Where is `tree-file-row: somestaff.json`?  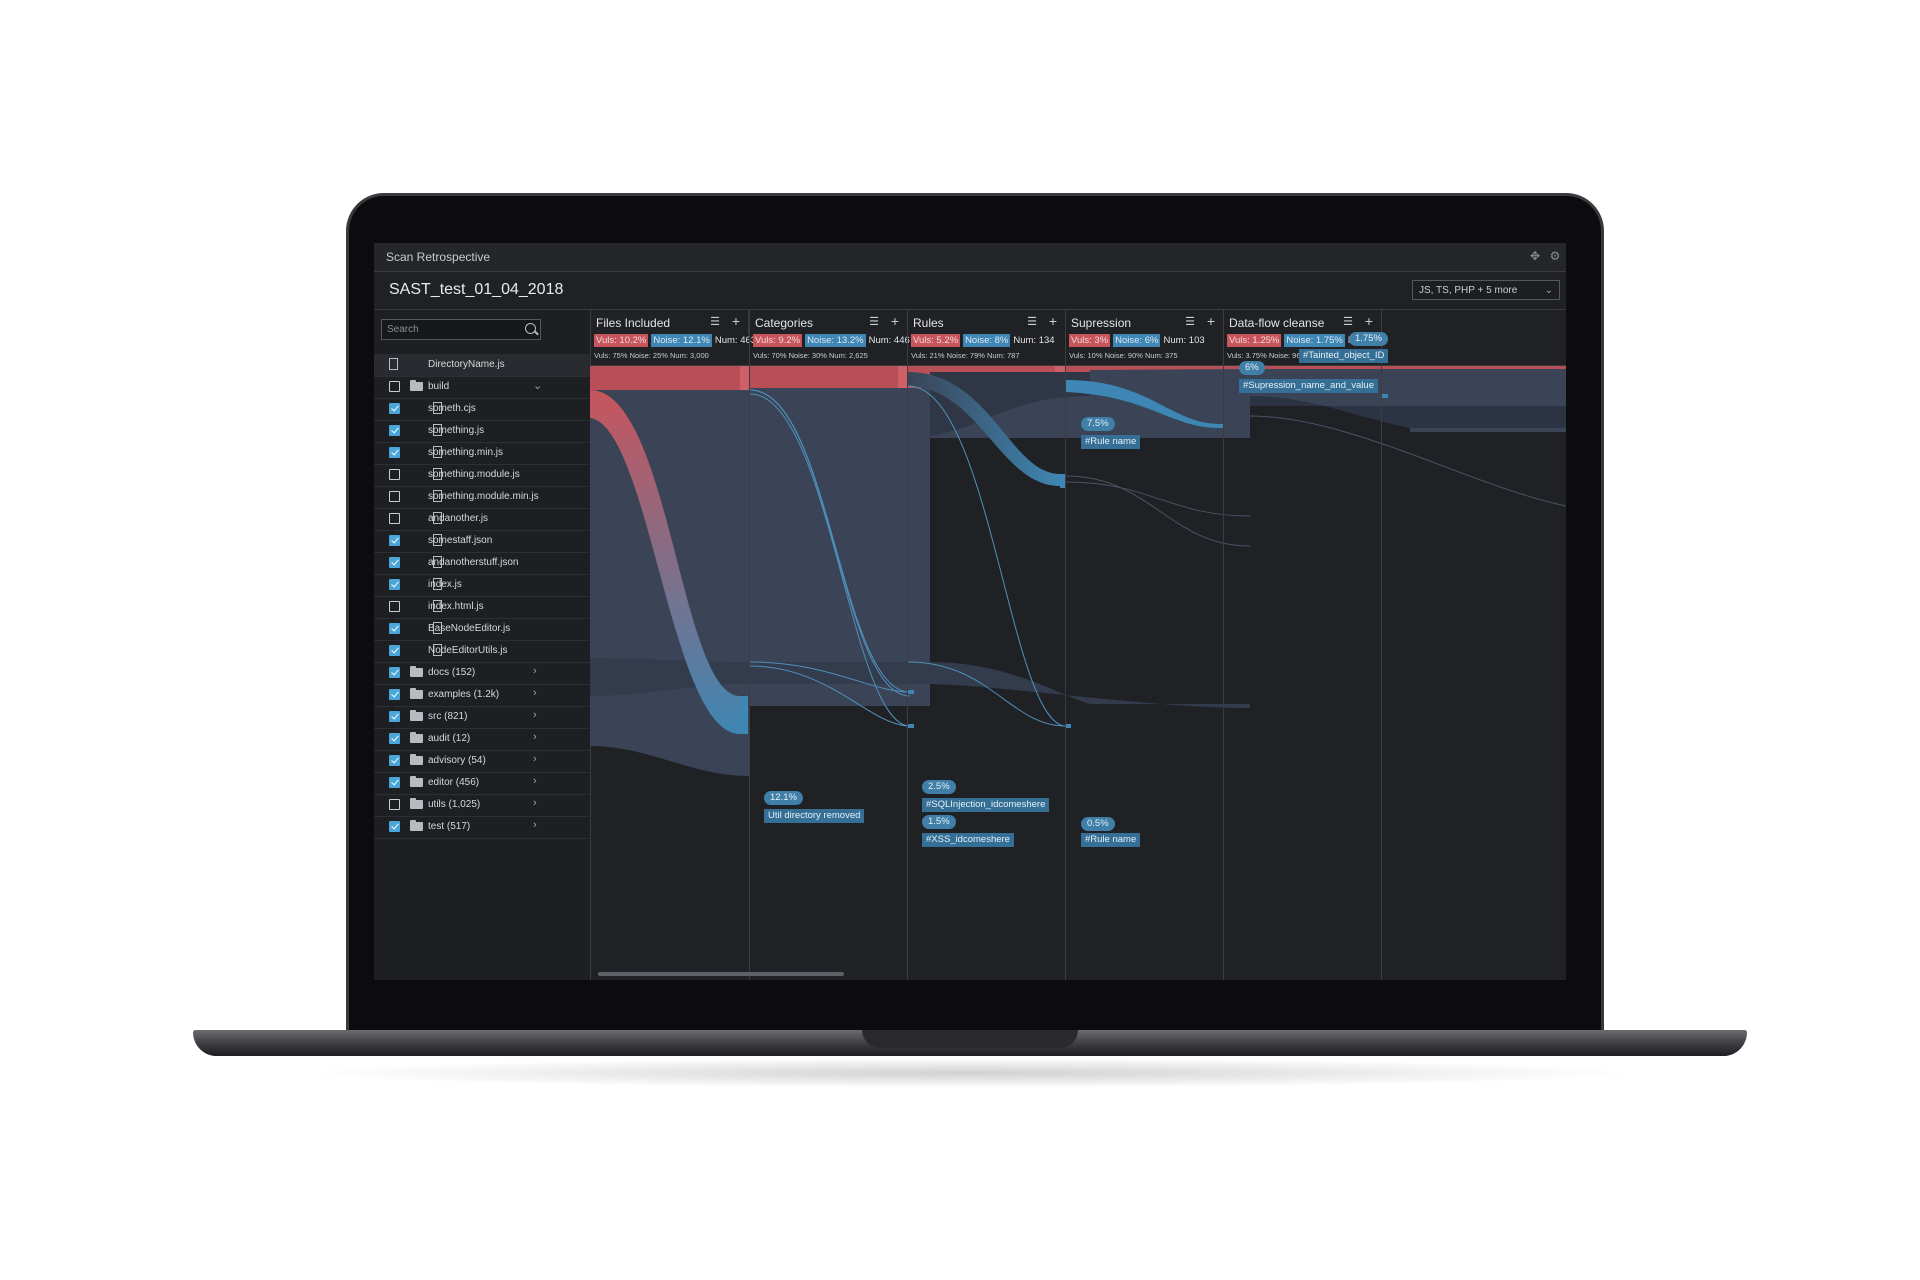
tree-file-row: somestaff.json is located at coordinates (482, 541).